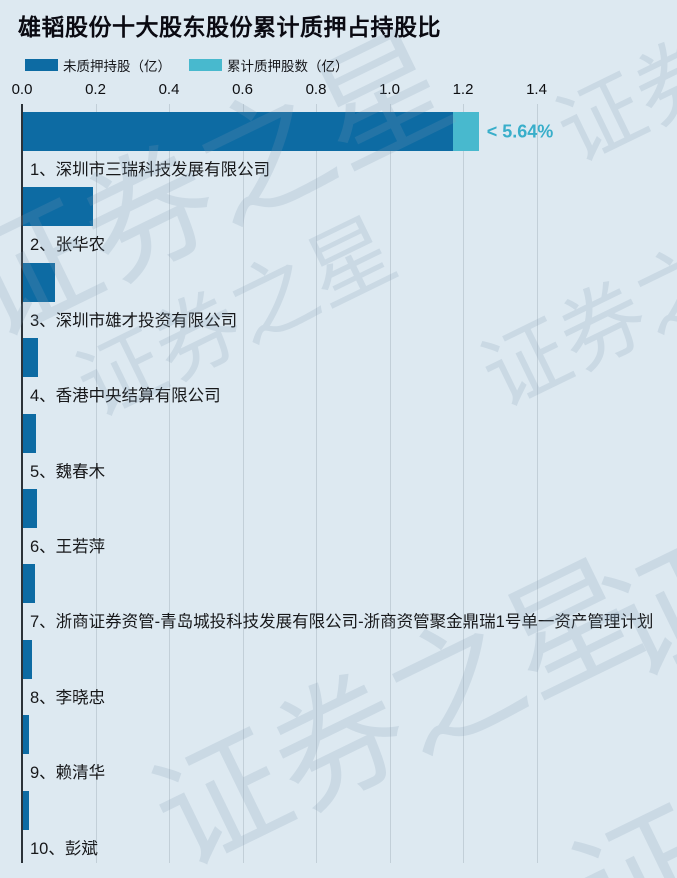  I want to click on bar-pledged-segment, so click(465, 131).